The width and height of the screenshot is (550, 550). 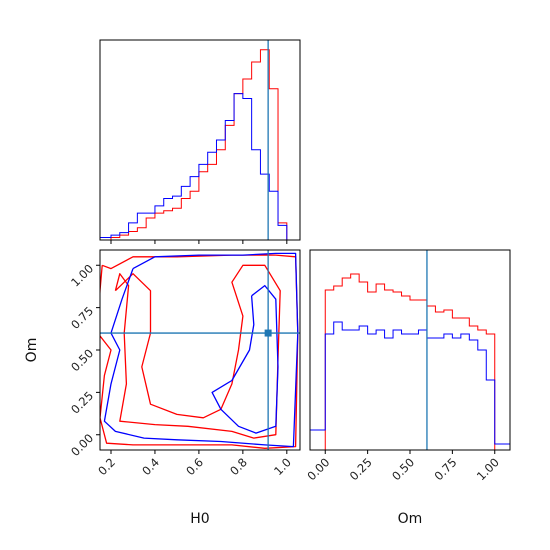 What do you see at coordinates (488, 469) in the screenshot?
I see `om-x-tick-label: 1.00` at bounding box center [488, 469].